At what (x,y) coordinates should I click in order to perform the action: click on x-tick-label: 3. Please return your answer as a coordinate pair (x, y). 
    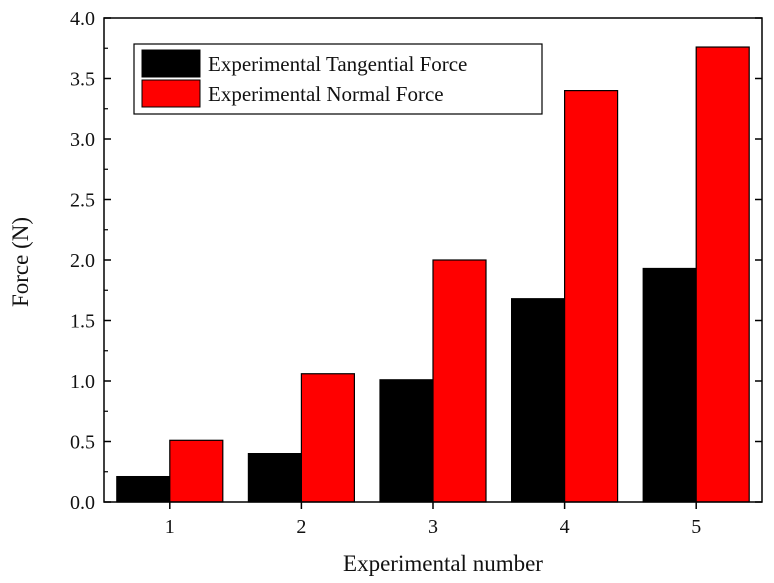
    Looking at the image, I should click on (433, 527).